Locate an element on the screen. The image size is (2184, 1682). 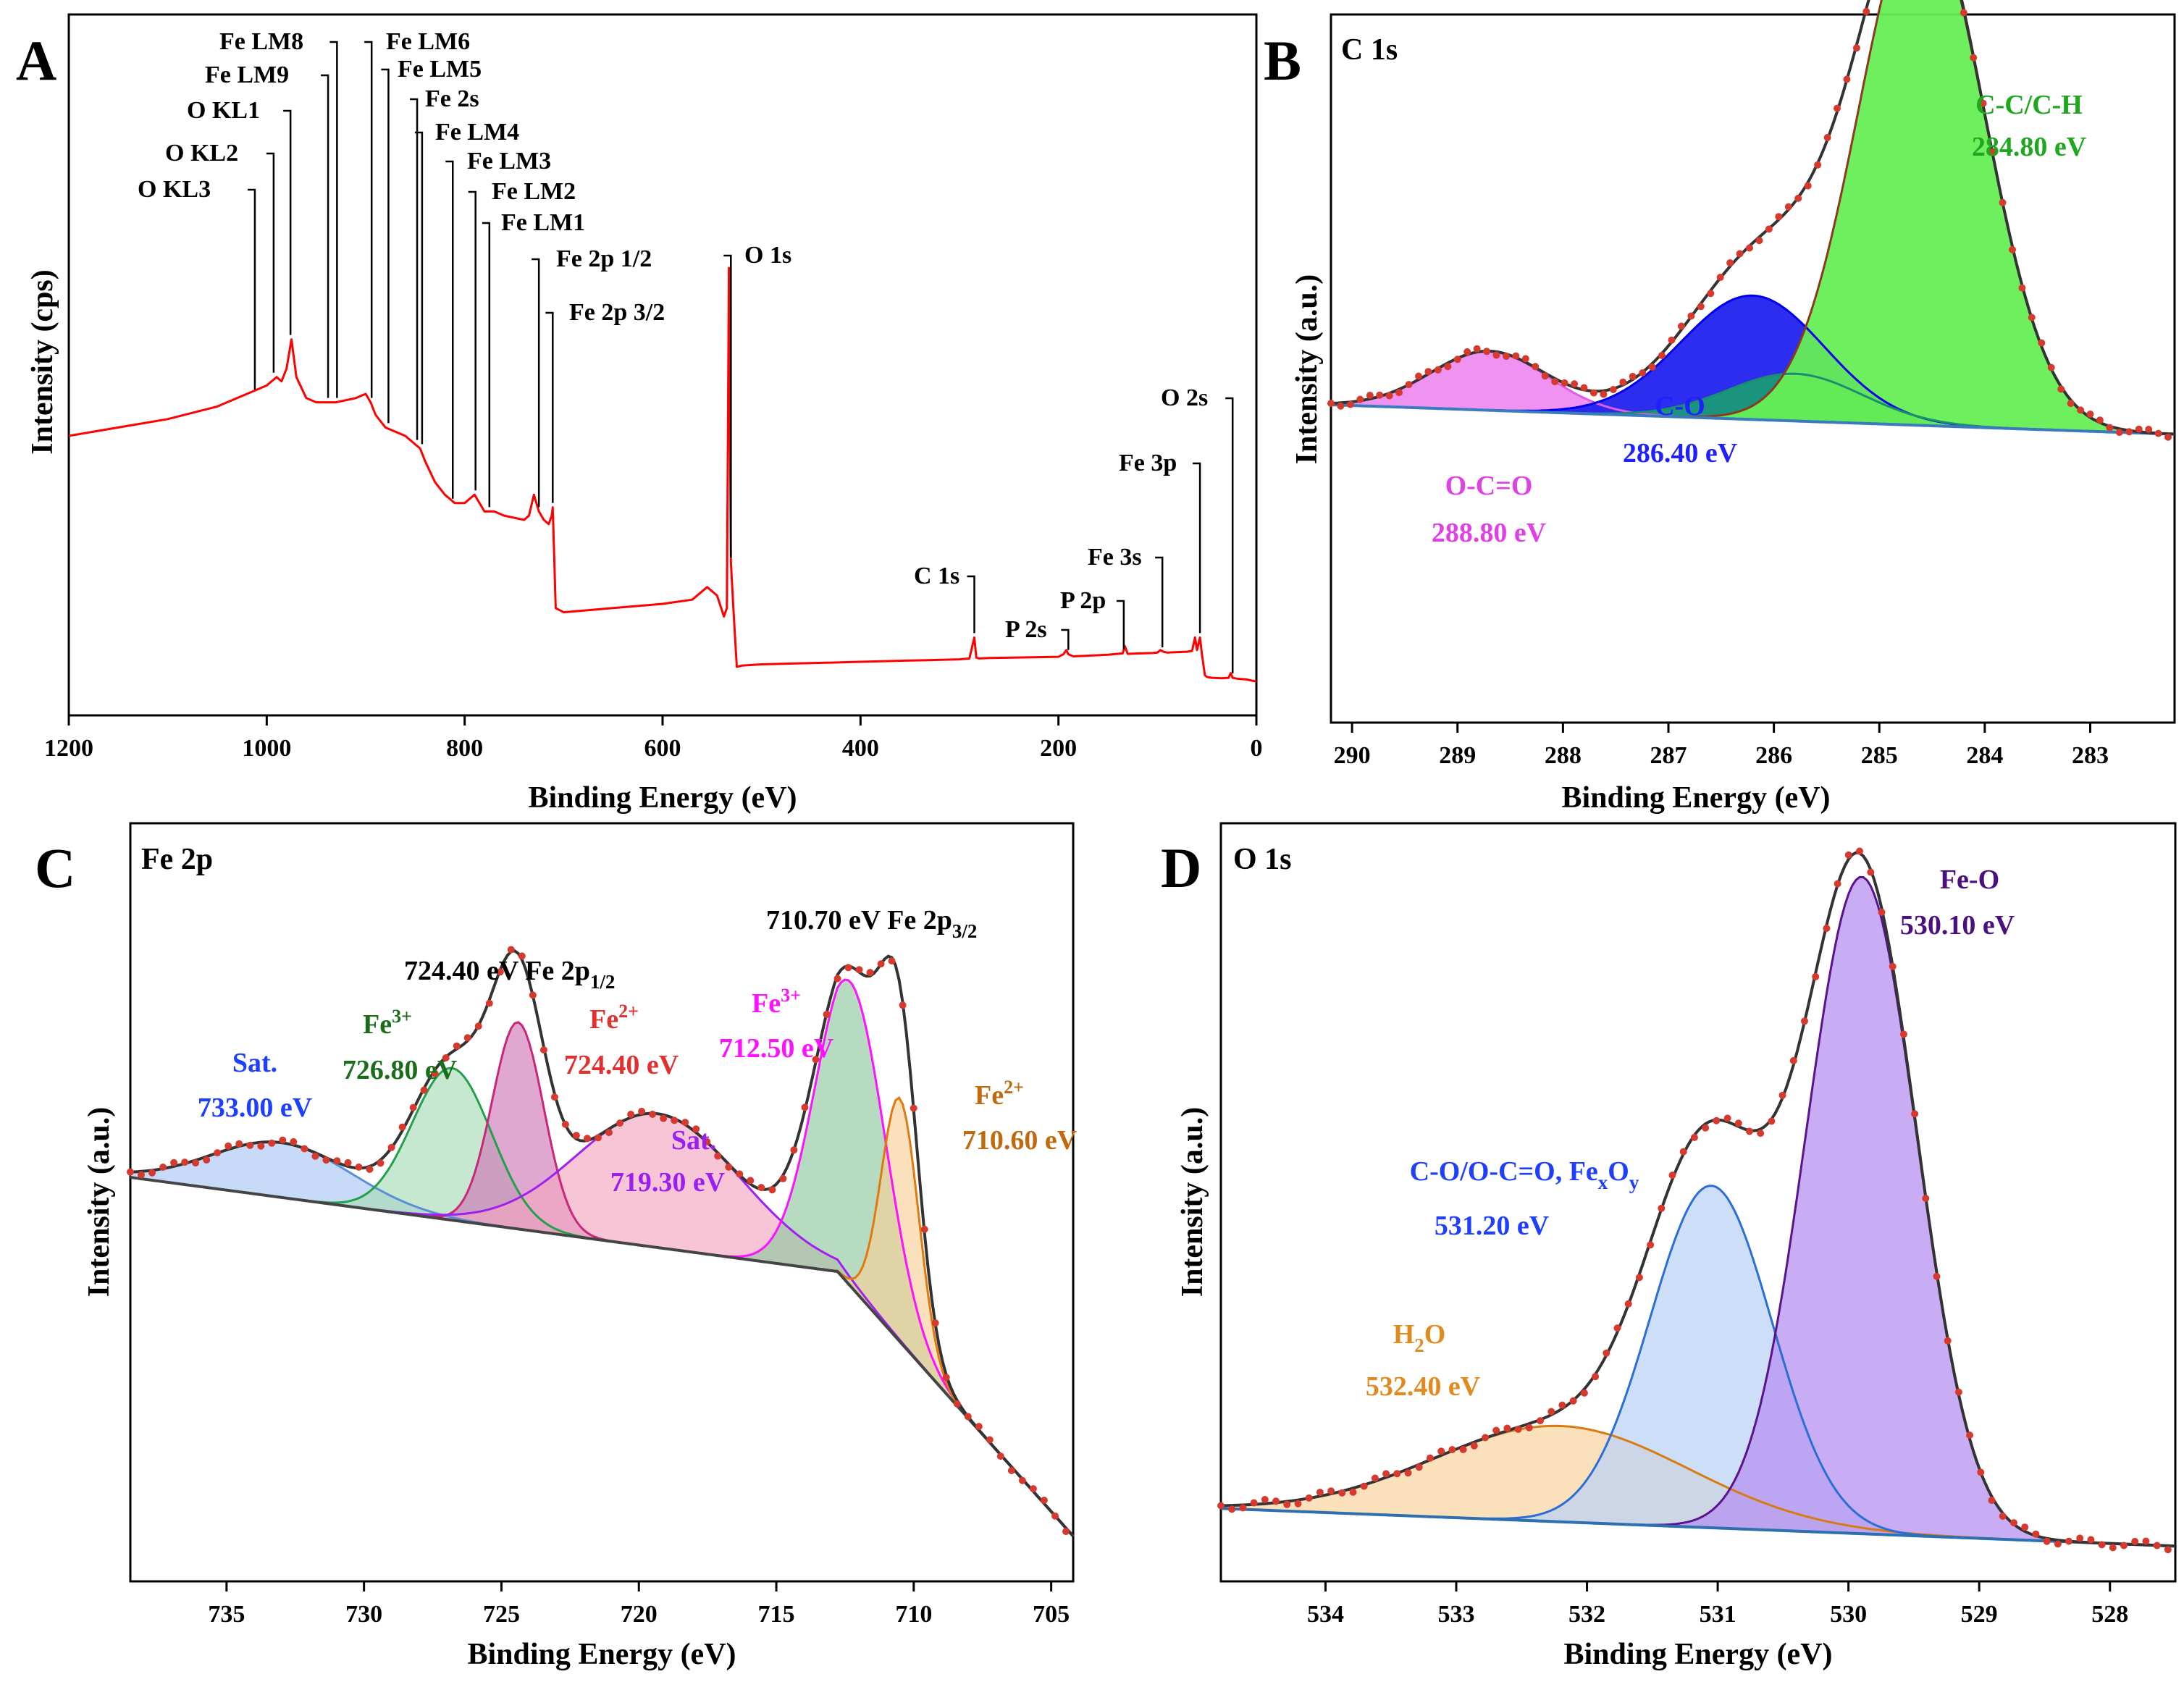
x-tick-label: 710 is located at coordinates (913, 1614).